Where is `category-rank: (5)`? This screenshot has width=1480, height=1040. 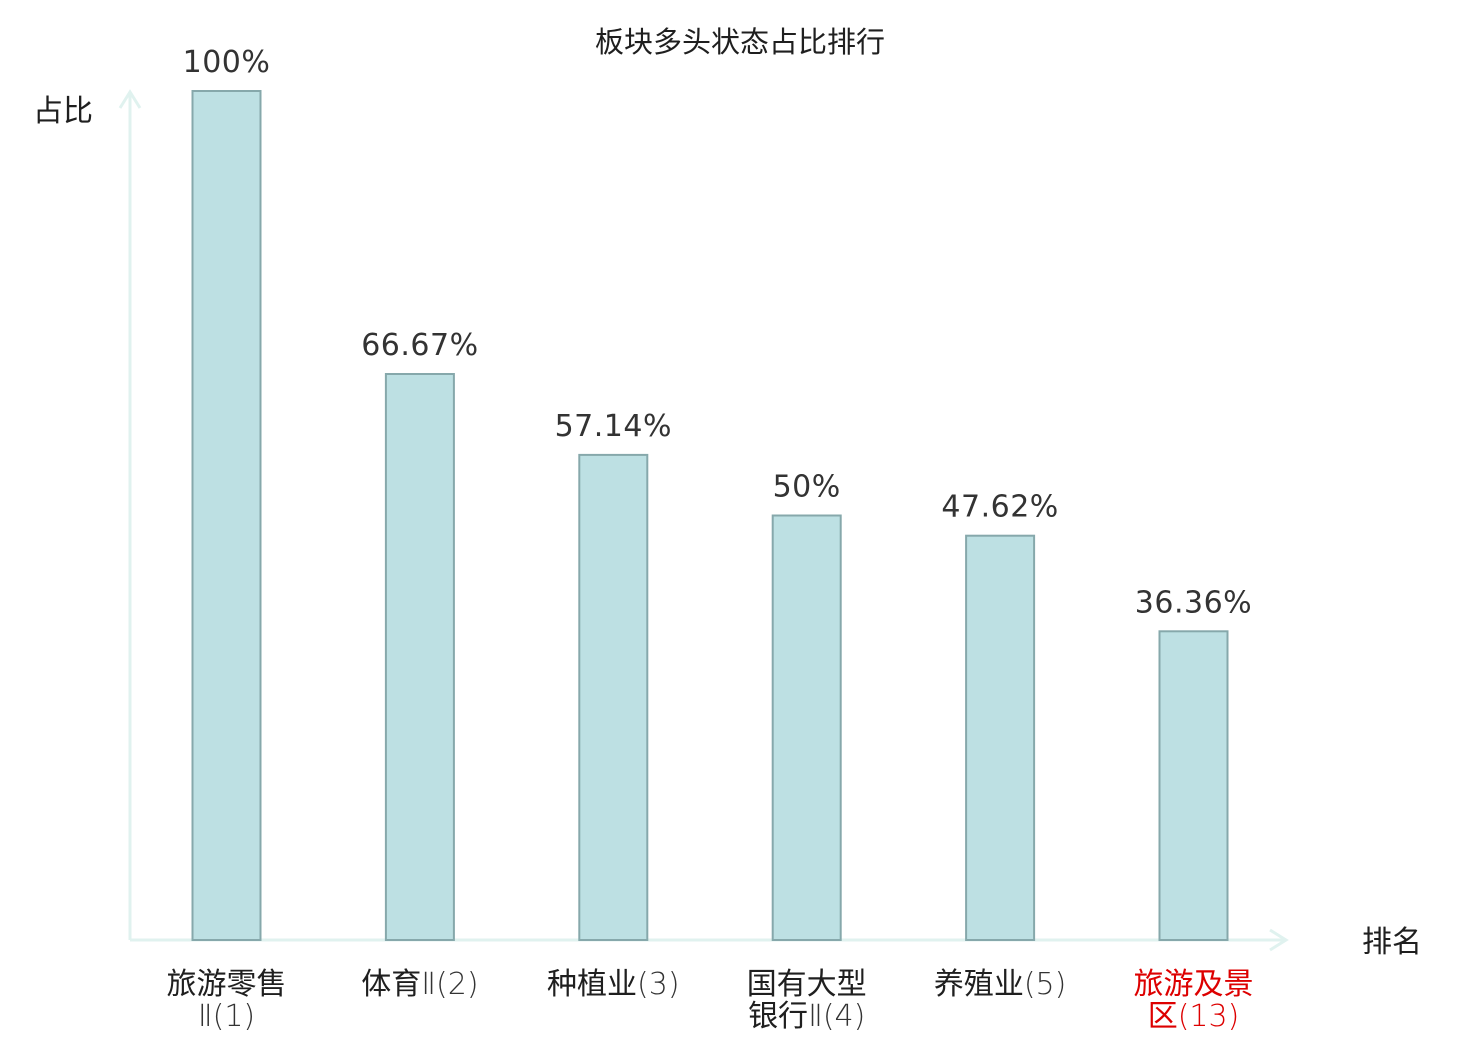
category-rank: (5) is located at coordinates (1045, 984).